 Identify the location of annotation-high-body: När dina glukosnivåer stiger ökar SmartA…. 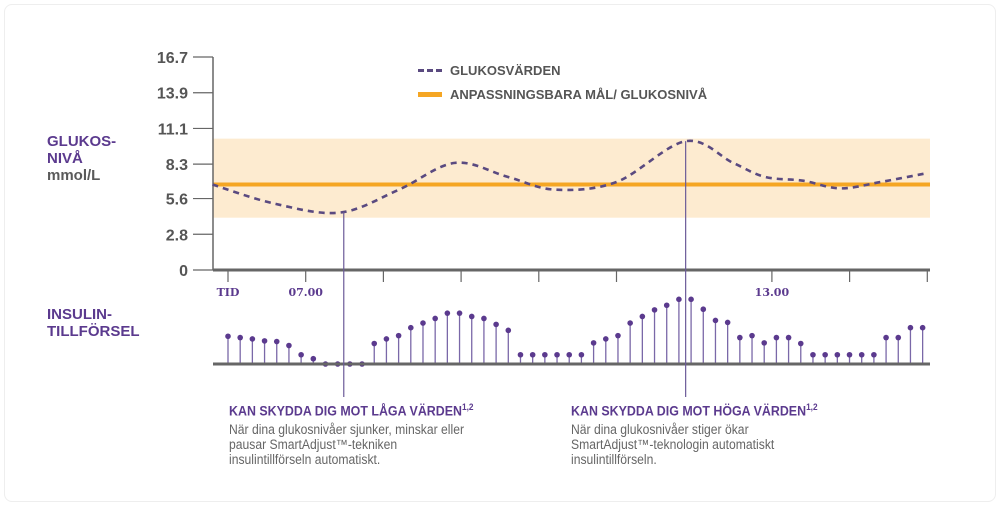
(673, 444).